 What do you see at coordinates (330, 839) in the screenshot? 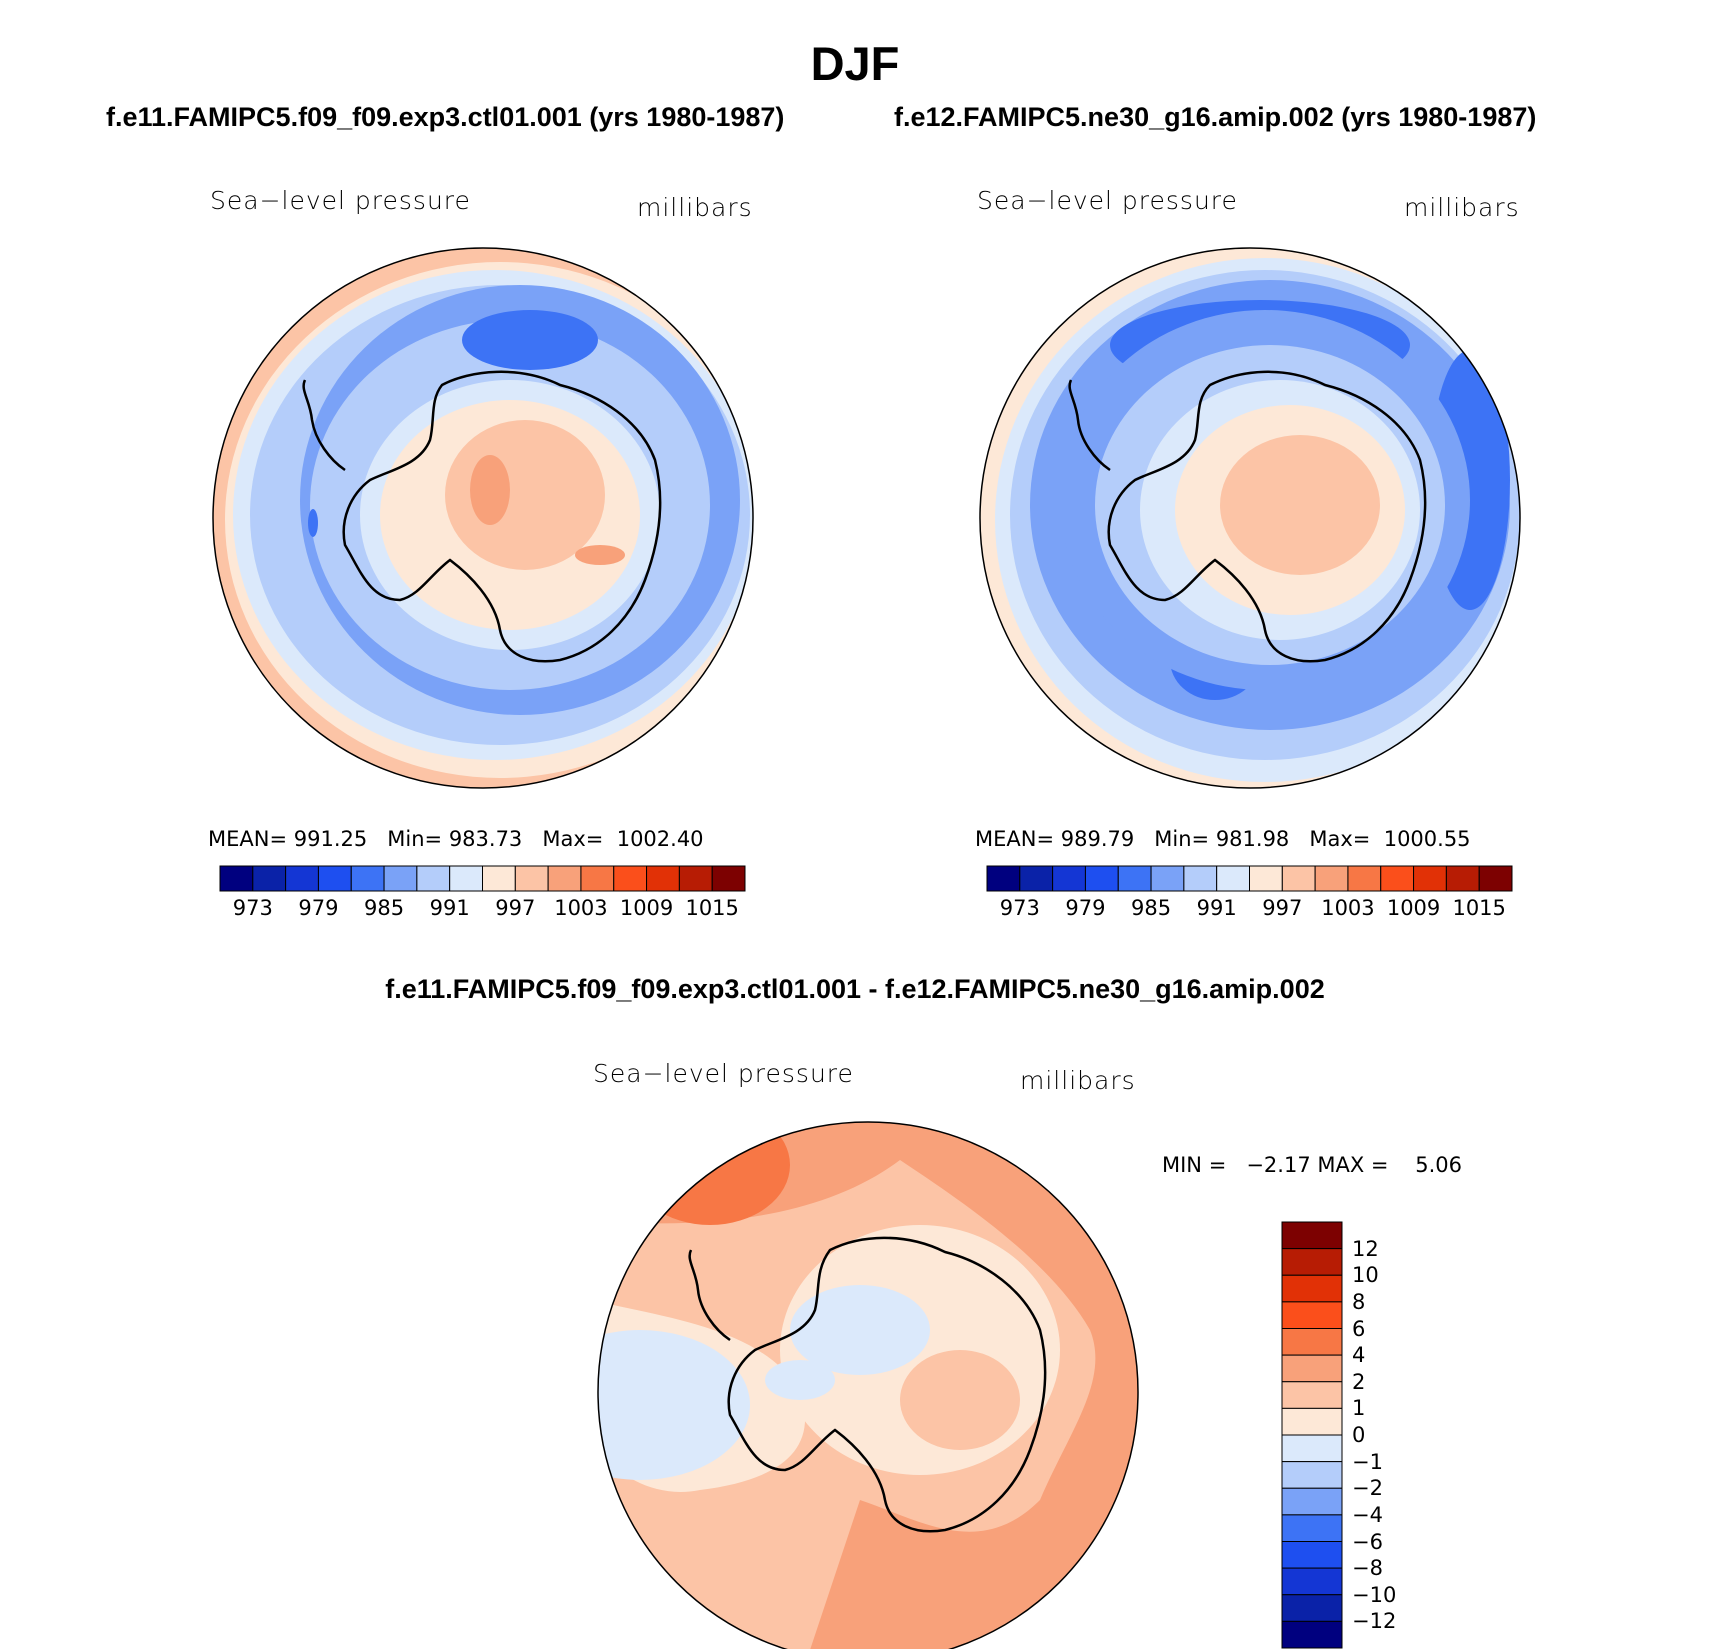
I see `left-mean-value: 991.25` at bounding box center [330, 839].